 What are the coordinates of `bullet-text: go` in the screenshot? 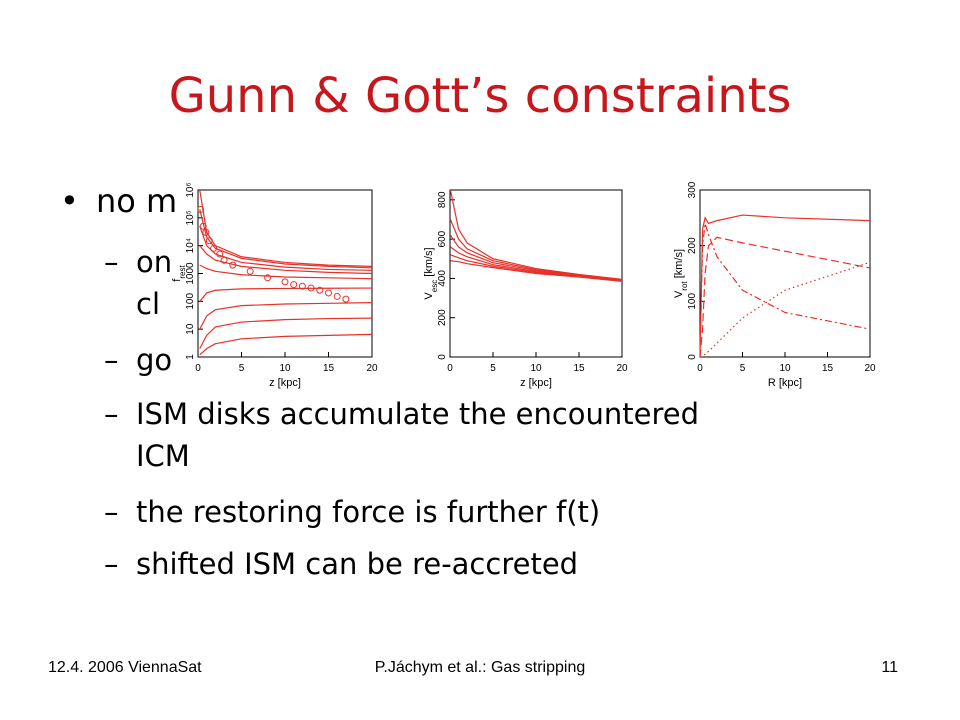 It's located at (154, 360).